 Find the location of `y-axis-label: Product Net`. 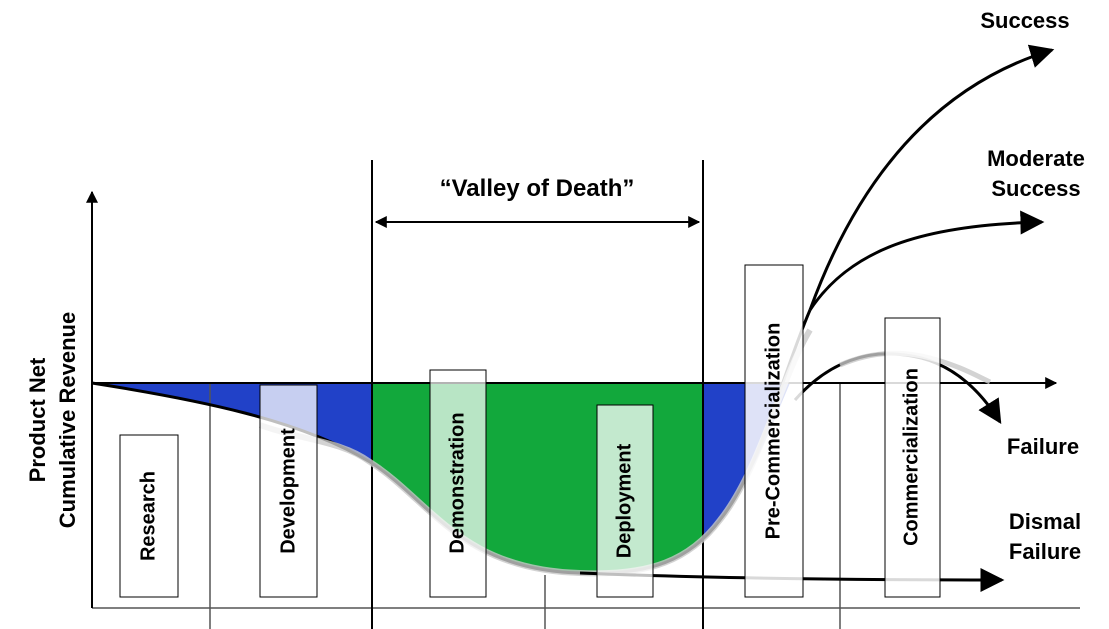

y-axis-label: Product Net is located at coordinates (37, 419).